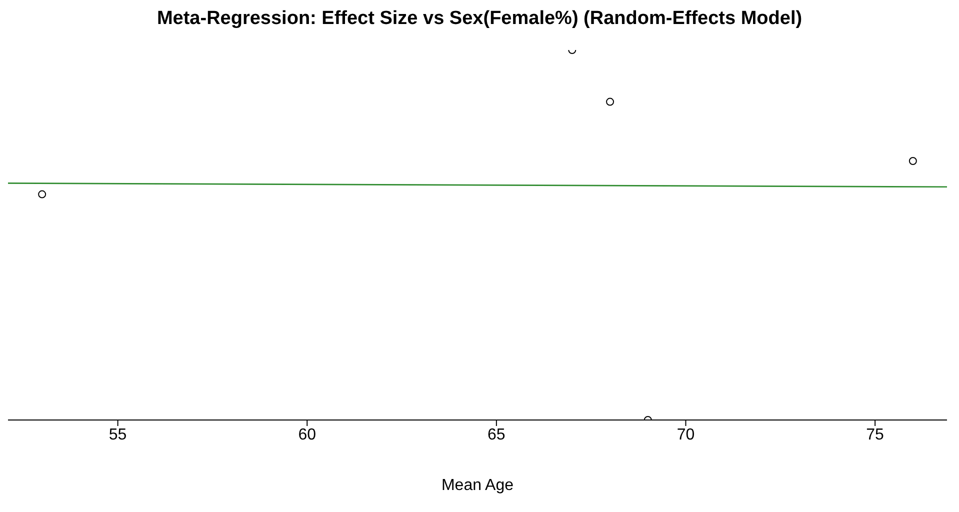  Describe the element at coordinates (480, 19) in the screenshot. I see `chart-title: Meta-Regression: Effect Size vs Sex(Female%) (Random-Effects Model)` at that location.